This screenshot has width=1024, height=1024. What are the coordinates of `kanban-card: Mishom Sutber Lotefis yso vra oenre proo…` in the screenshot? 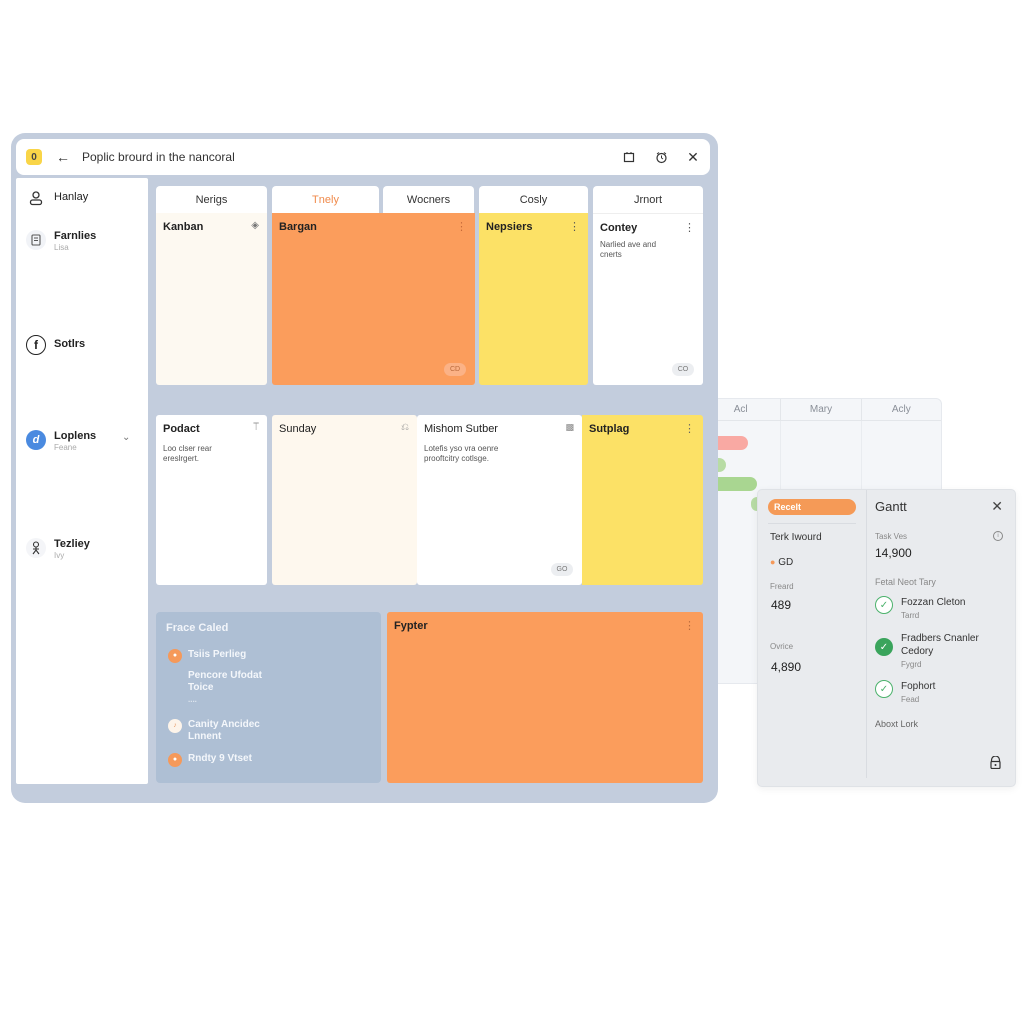 It's located at (499, 500).